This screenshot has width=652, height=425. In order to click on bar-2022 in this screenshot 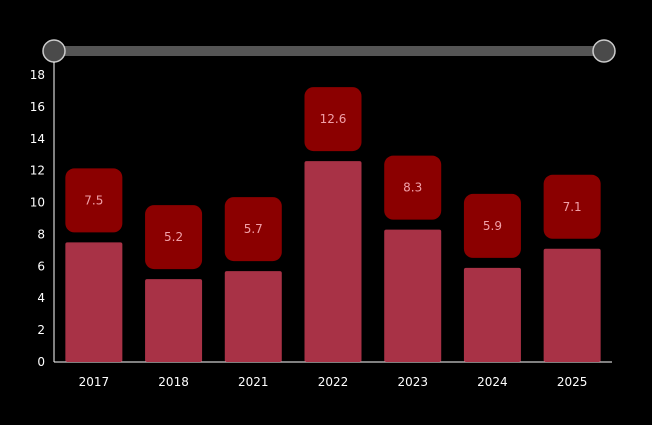, I will do `click(333, 261)`.